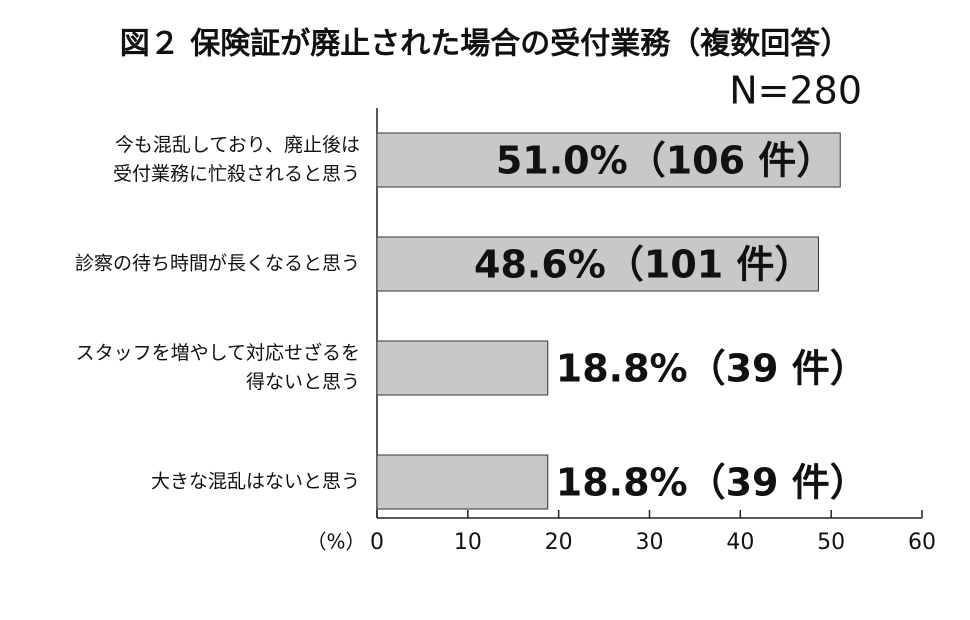 The image size is (970, 620). Describe the element at coordinates (559, 542) in the screenshot. I see `x-tick-label: 20` at that location.